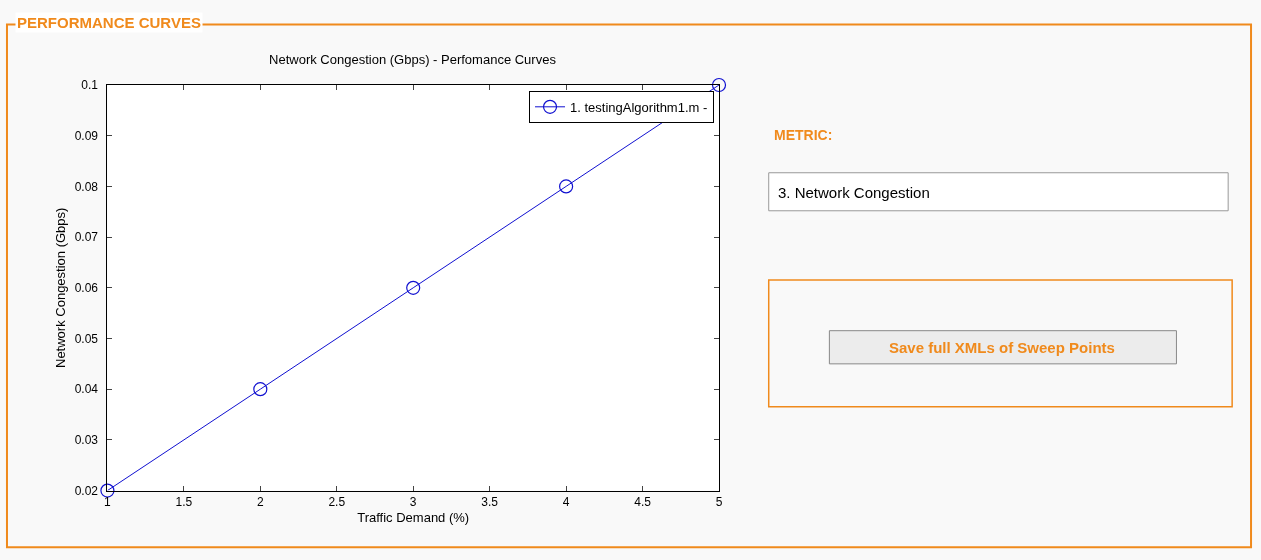 The height and width of the screenshot is (560, 1261). What do you see at coordinates (1002, 347) in the screenshot?
I see `text: Save full XMLs of Sweep Points` at bounding box center [1002, 347].